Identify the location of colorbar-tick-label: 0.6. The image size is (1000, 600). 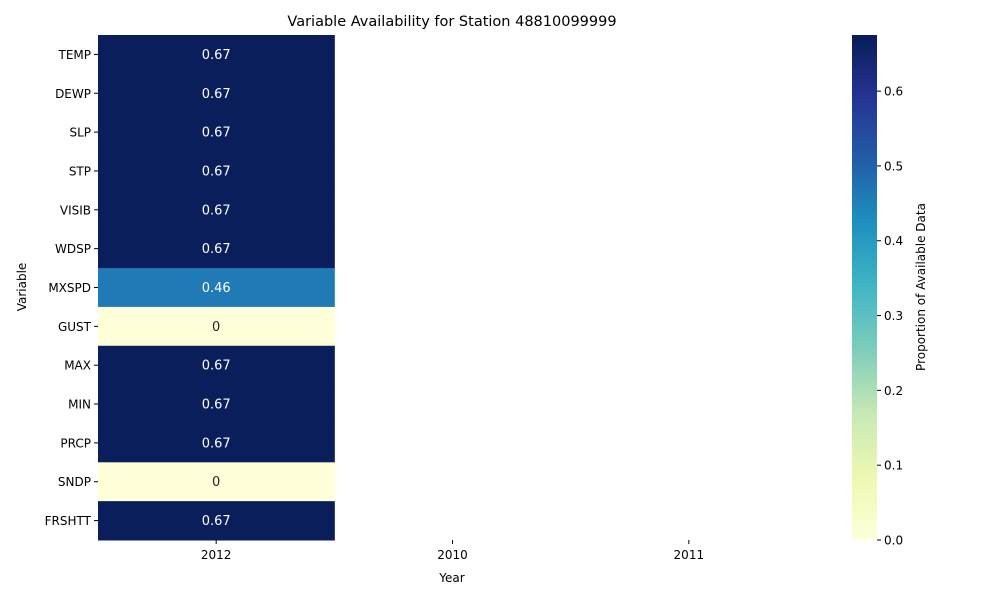
(893, 92).